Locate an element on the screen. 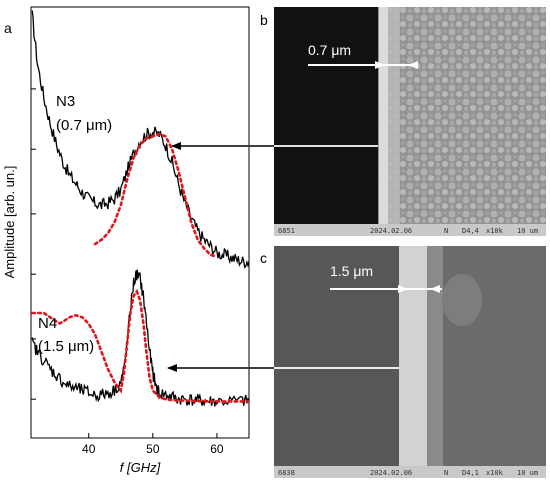 This screenshot has width=550, height=482. sem-b-footer-date: 2024.02.06 is located at coordinates (391, 231).